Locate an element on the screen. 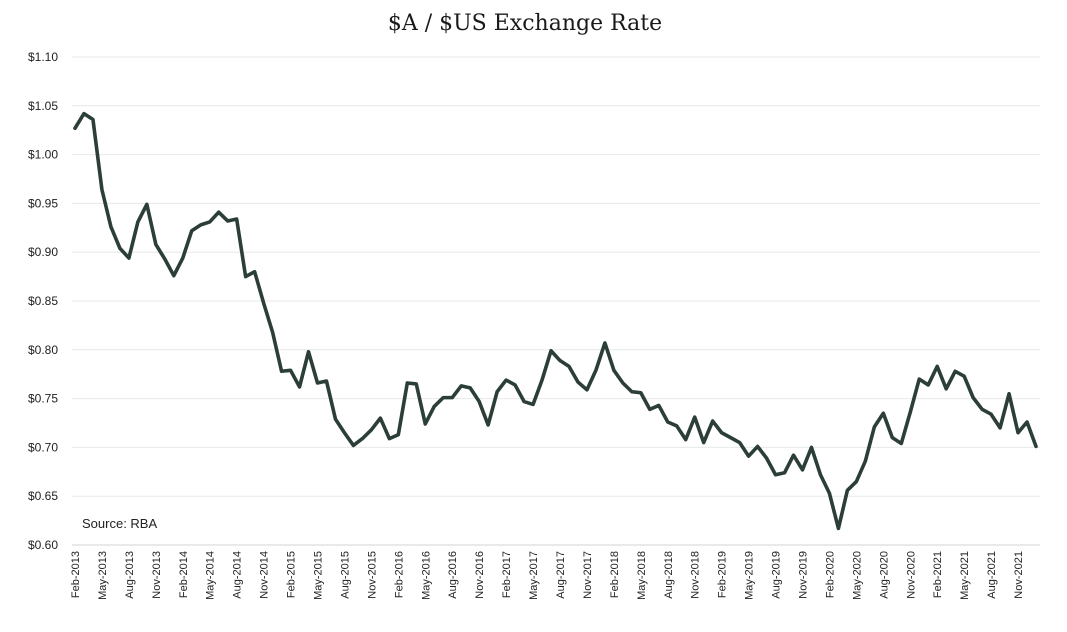  chart-title: $A / $US Exchange Rate is located at coordinates (525, 23).